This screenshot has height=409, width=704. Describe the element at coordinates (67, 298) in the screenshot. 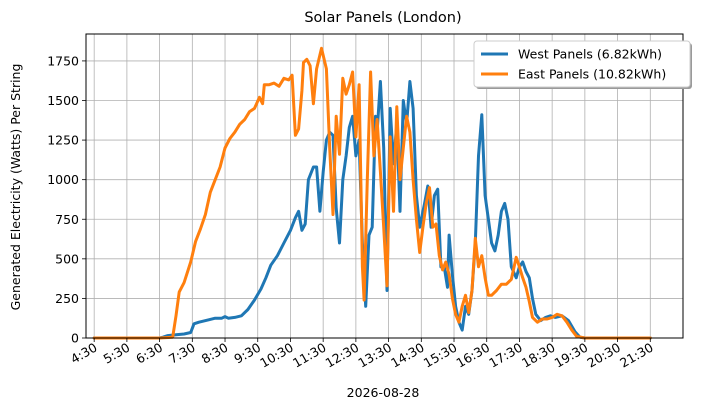

I see `y-tick-label: 250` at that location.